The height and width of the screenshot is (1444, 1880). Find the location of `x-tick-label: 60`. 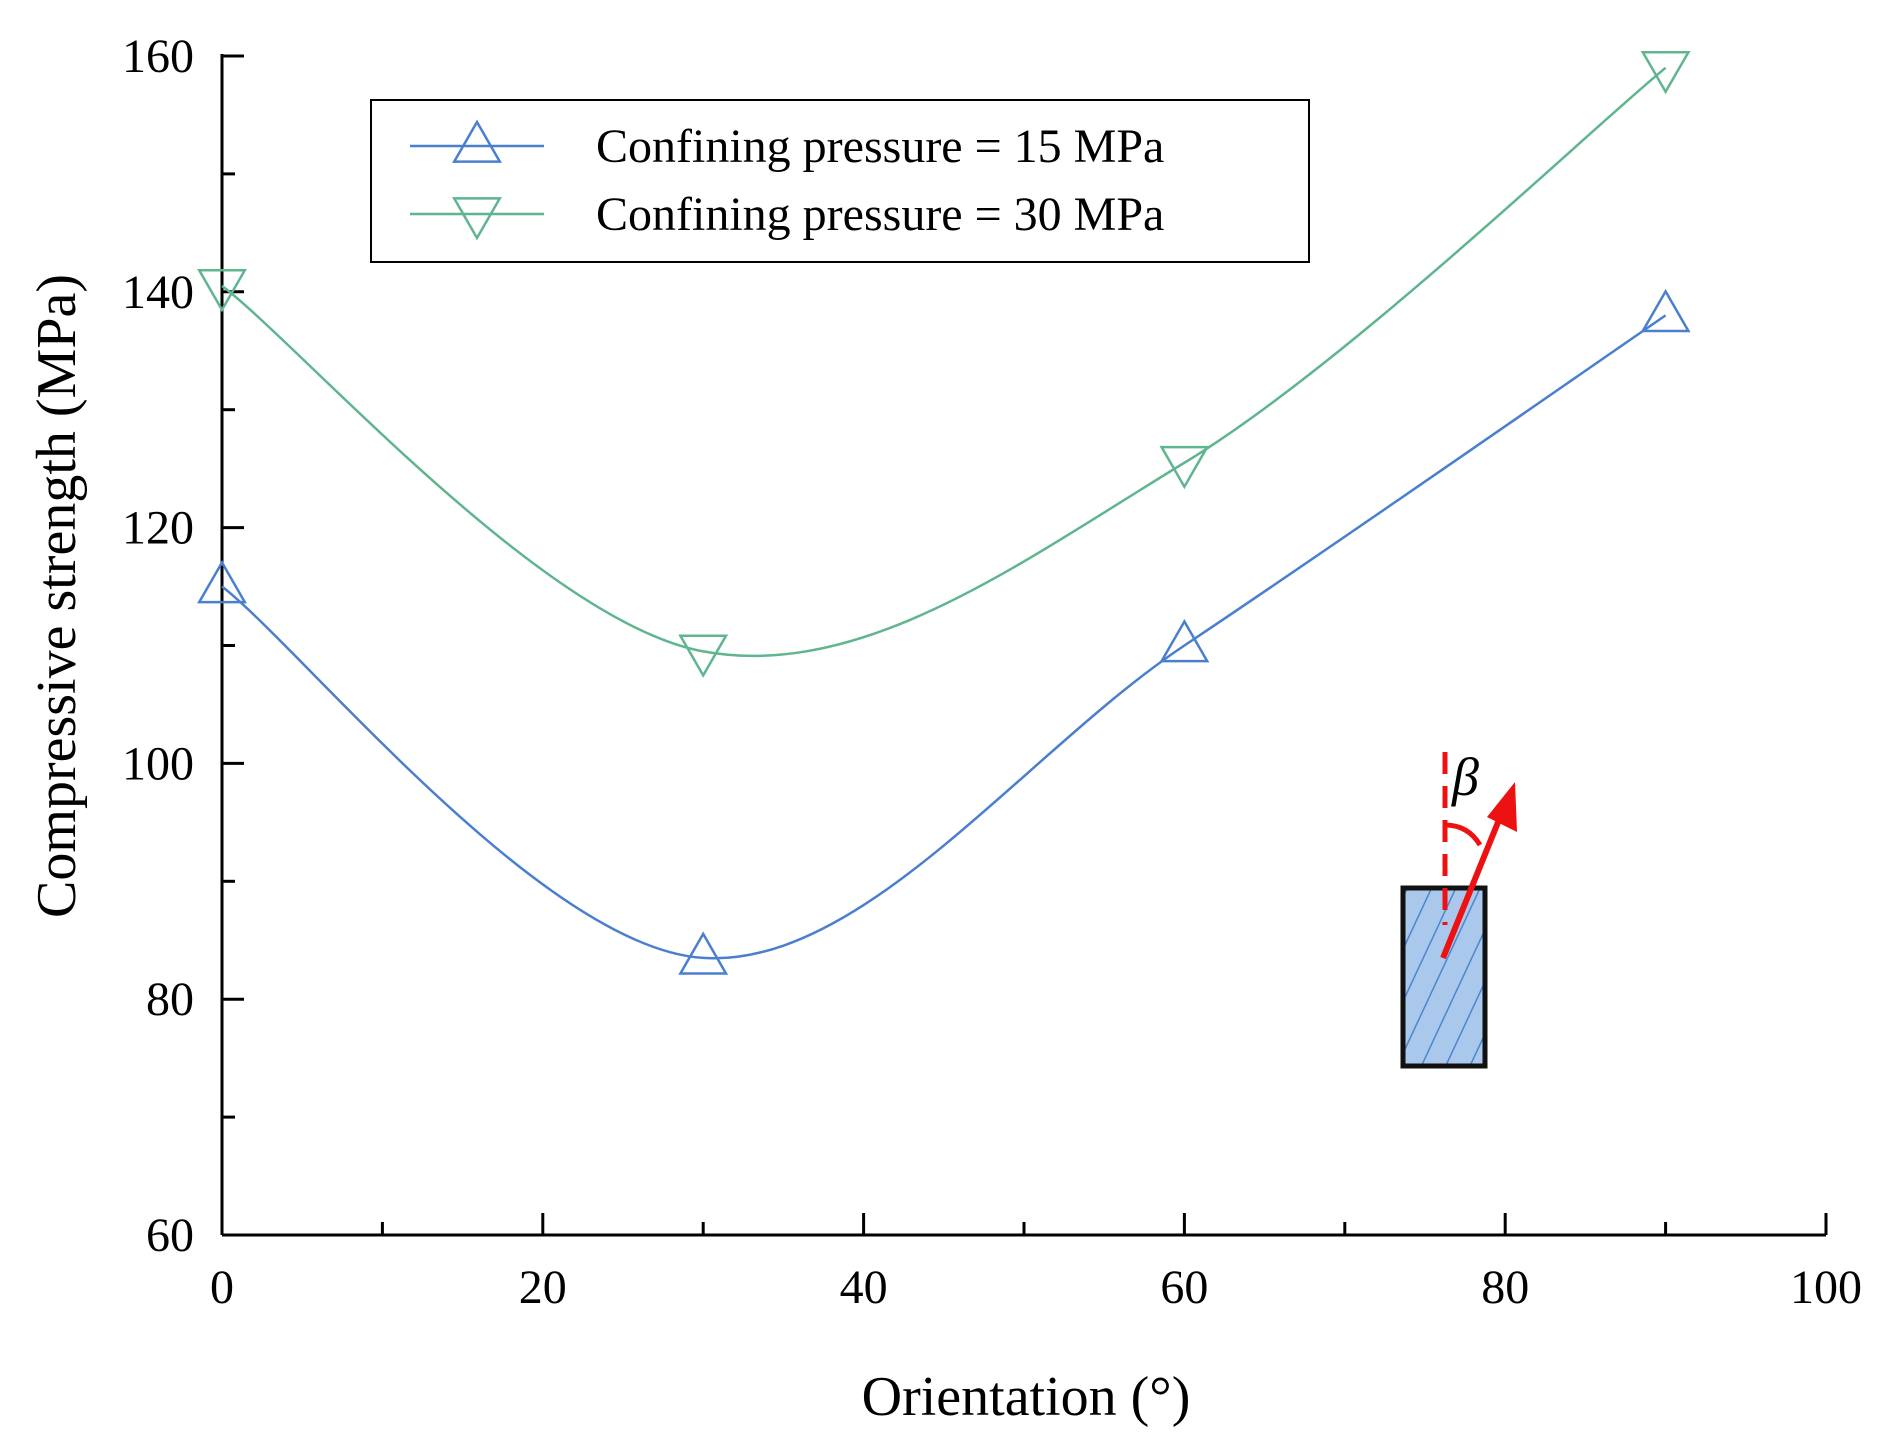

x-tick-label: 60 is located at coordinates (1184, 1287).